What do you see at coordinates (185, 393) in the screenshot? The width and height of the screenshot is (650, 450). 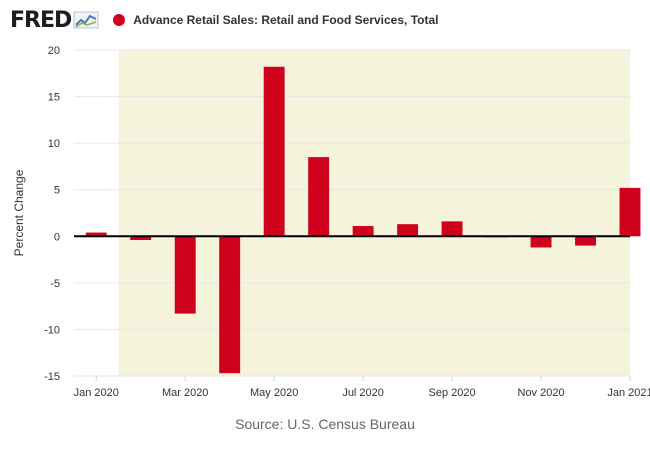 I see `x-tick-label: Mar 2020` at bounding box center [185, 393].